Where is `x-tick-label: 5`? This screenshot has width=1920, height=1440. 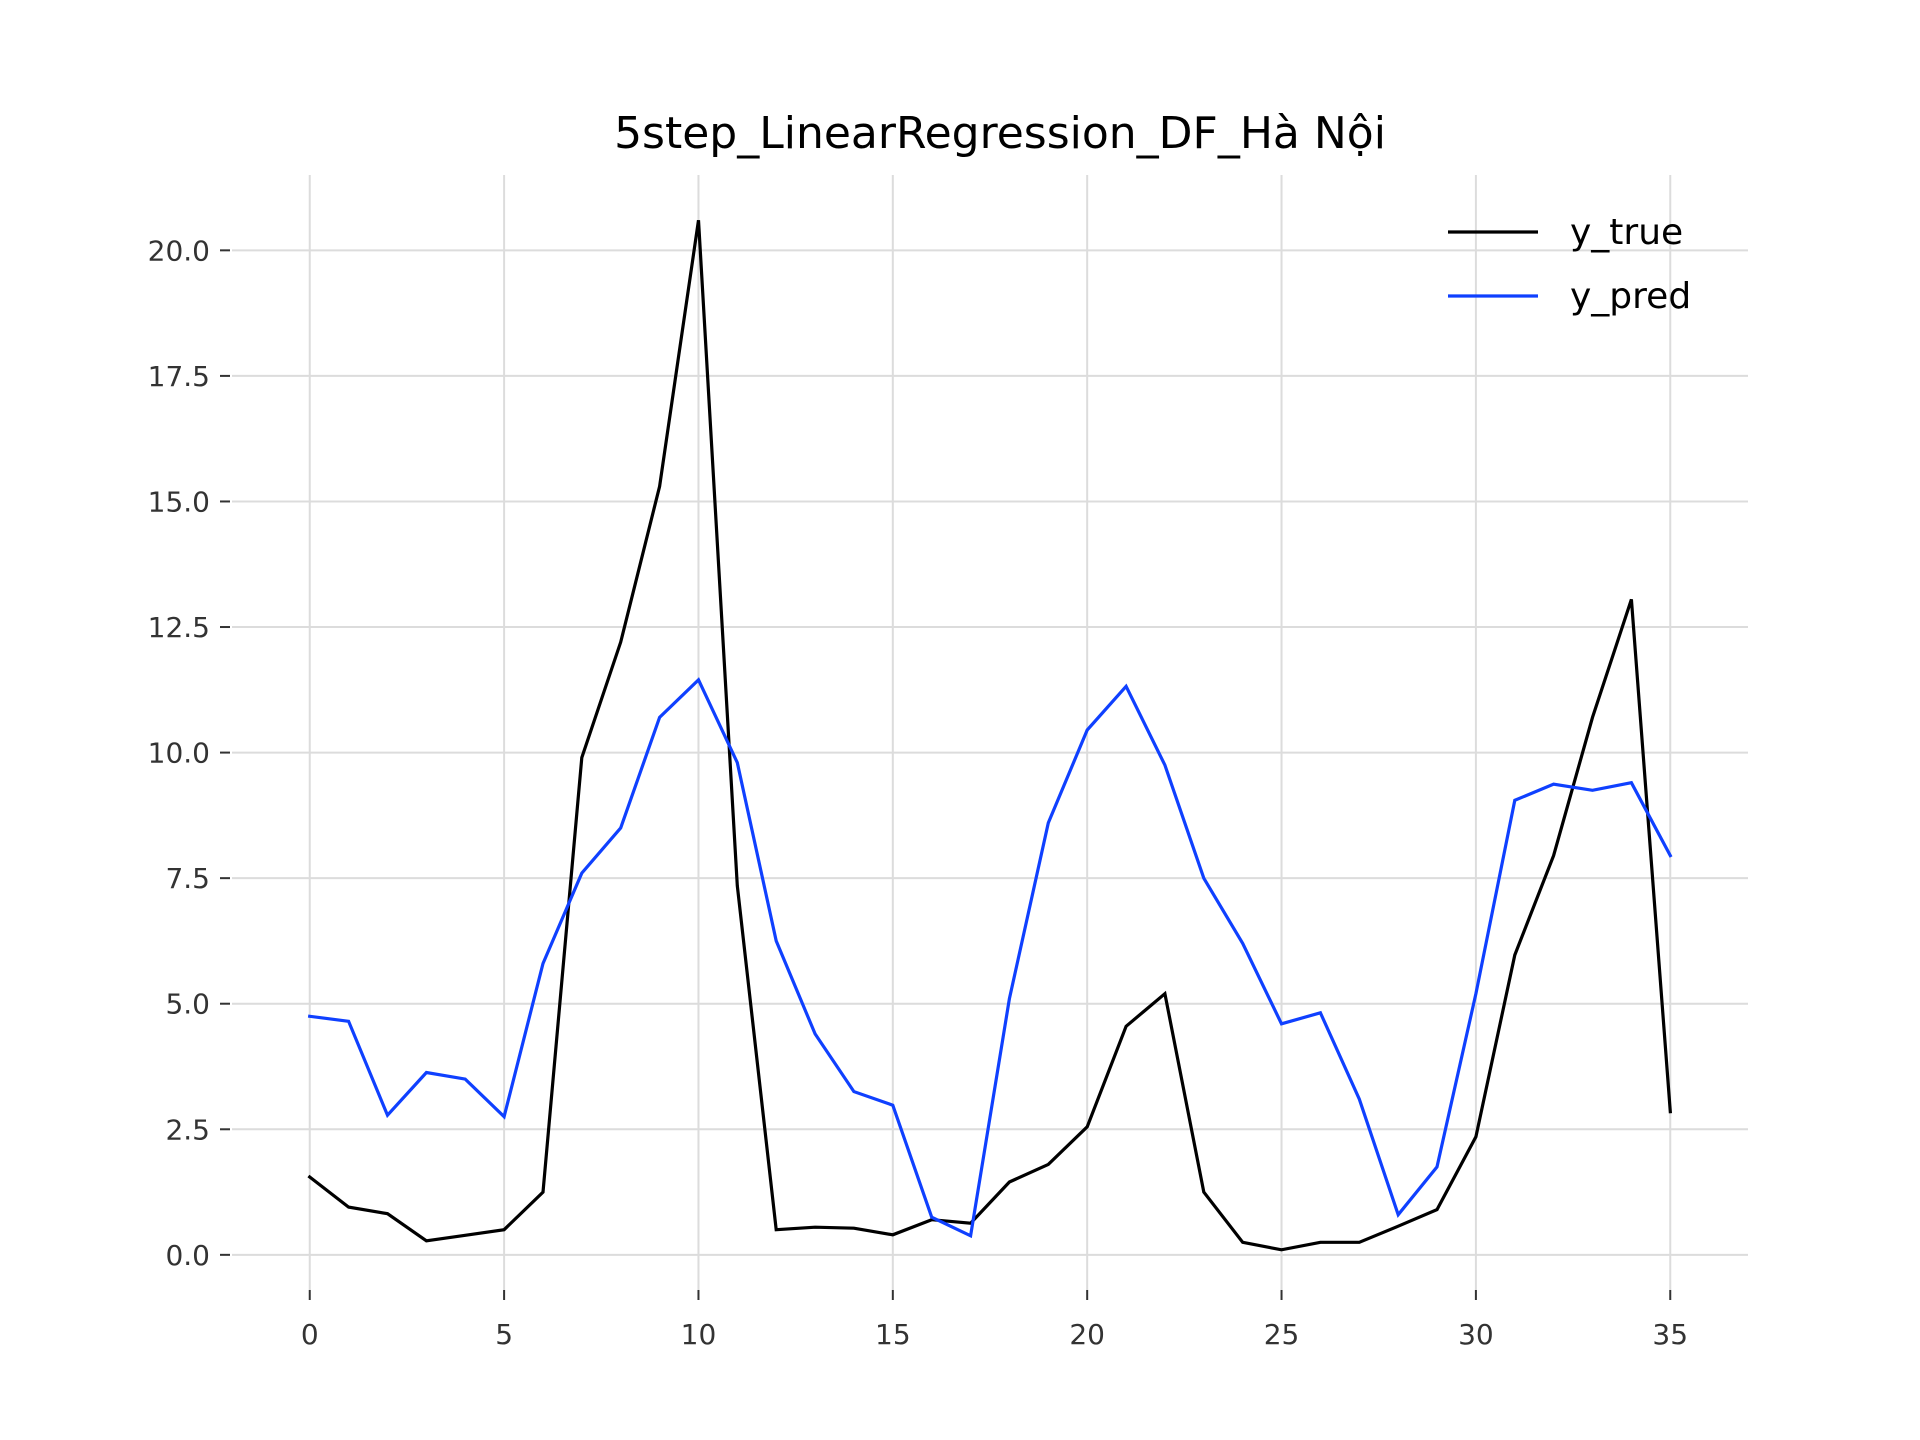
x-tick-label: 5 is located at coordinates (504, 1334).